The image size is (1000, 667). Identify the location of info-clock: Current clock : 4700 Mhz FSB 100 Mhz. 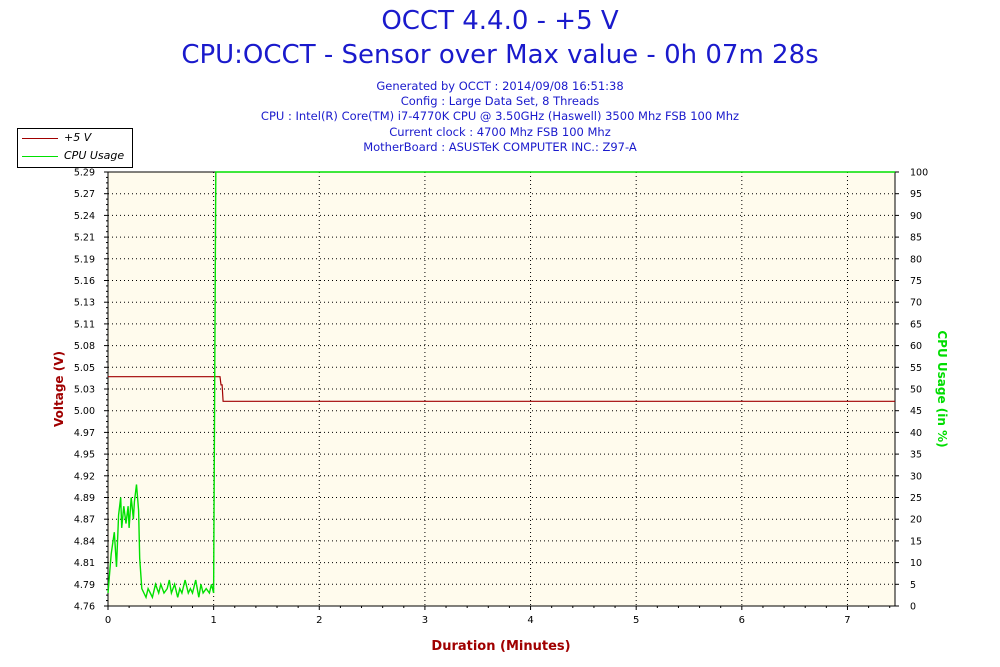
(500, 131).